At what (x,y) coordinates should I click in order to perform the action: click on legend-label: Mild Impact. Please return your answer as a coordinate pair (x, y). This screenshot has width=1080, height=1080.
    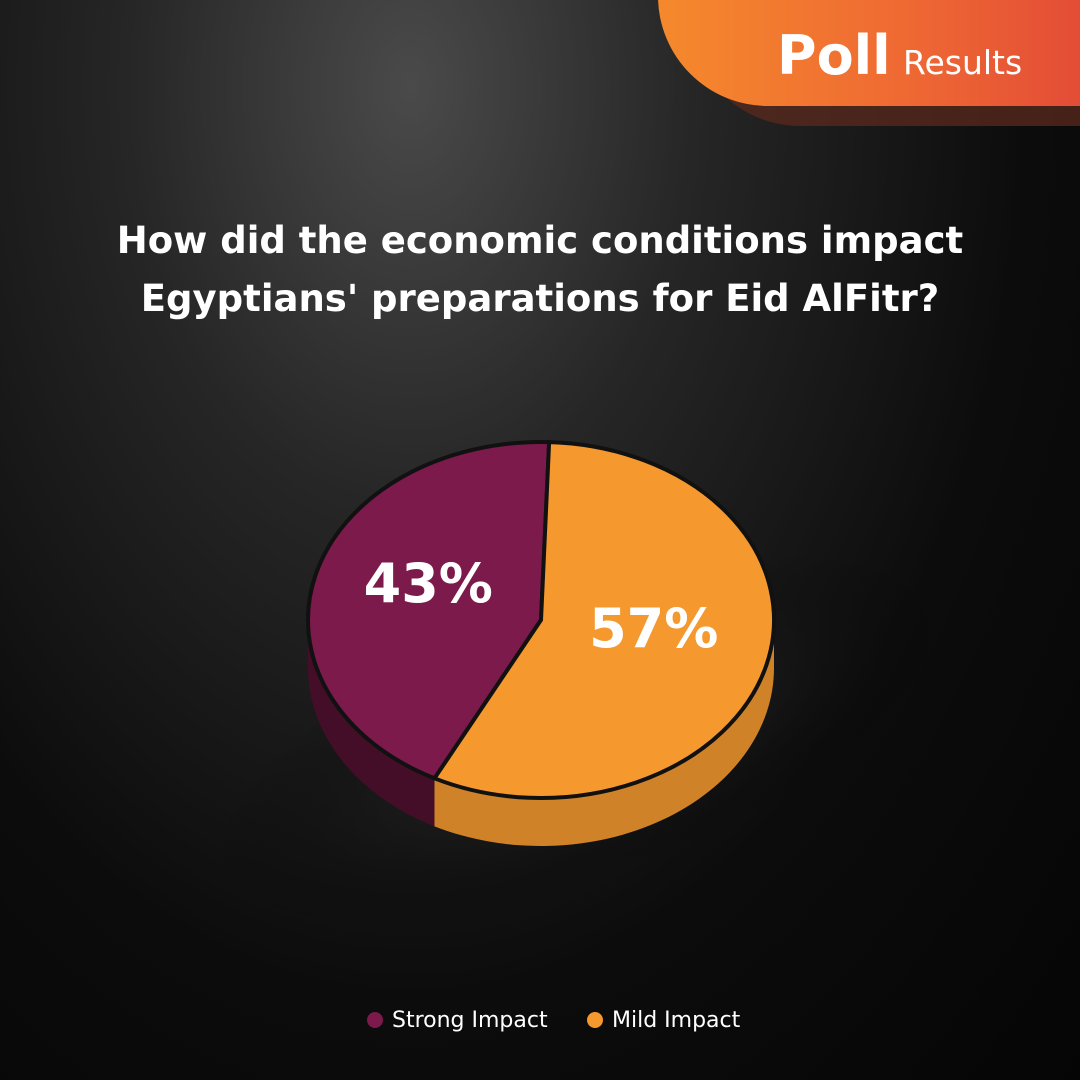
    Looking at the image, I should click on (676, 1020).